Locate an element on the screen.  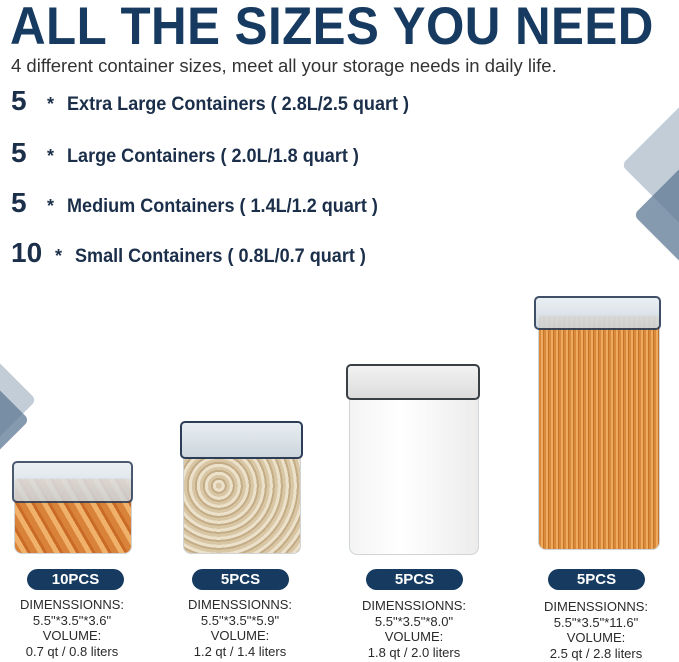
large-container-lid is located at coordinates (413, 382).